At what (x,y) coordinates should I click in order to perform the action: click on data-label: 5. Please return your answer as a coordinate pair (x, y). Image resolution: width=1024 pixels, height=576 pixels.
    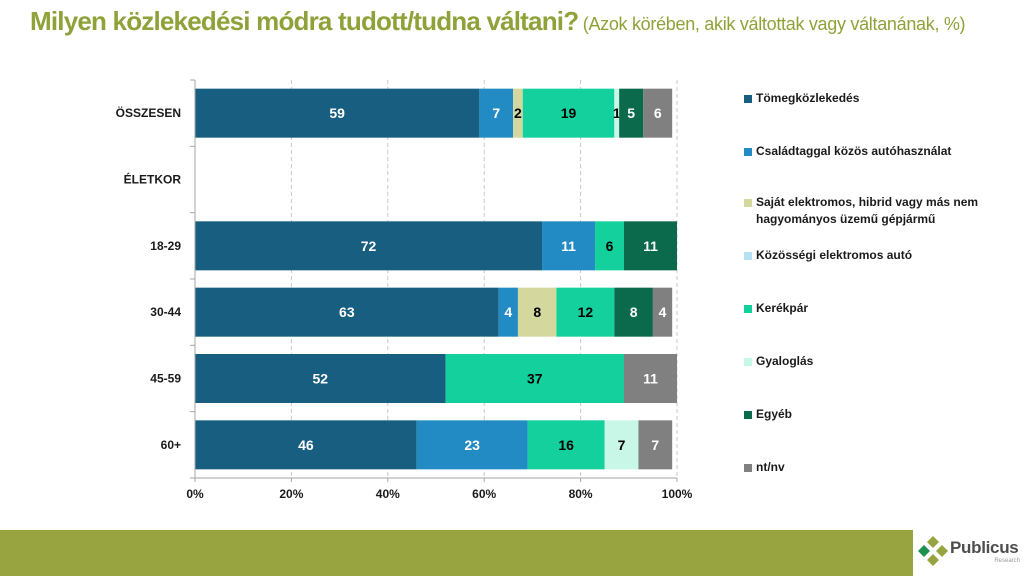
    Looking at the image, I should click on (631, 113).